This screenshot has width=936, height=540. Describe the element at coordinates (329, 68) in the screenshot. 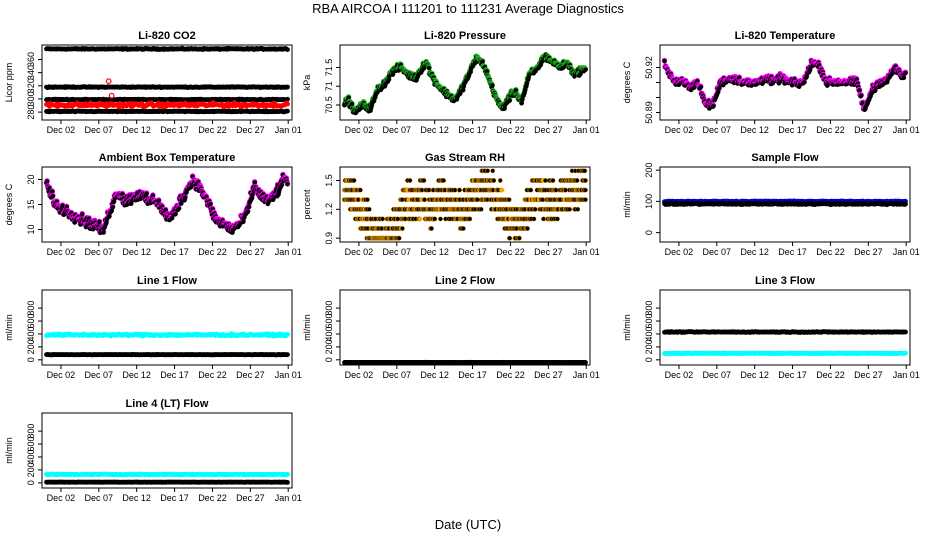

I see `y-tick-label: 71.5` at that location.